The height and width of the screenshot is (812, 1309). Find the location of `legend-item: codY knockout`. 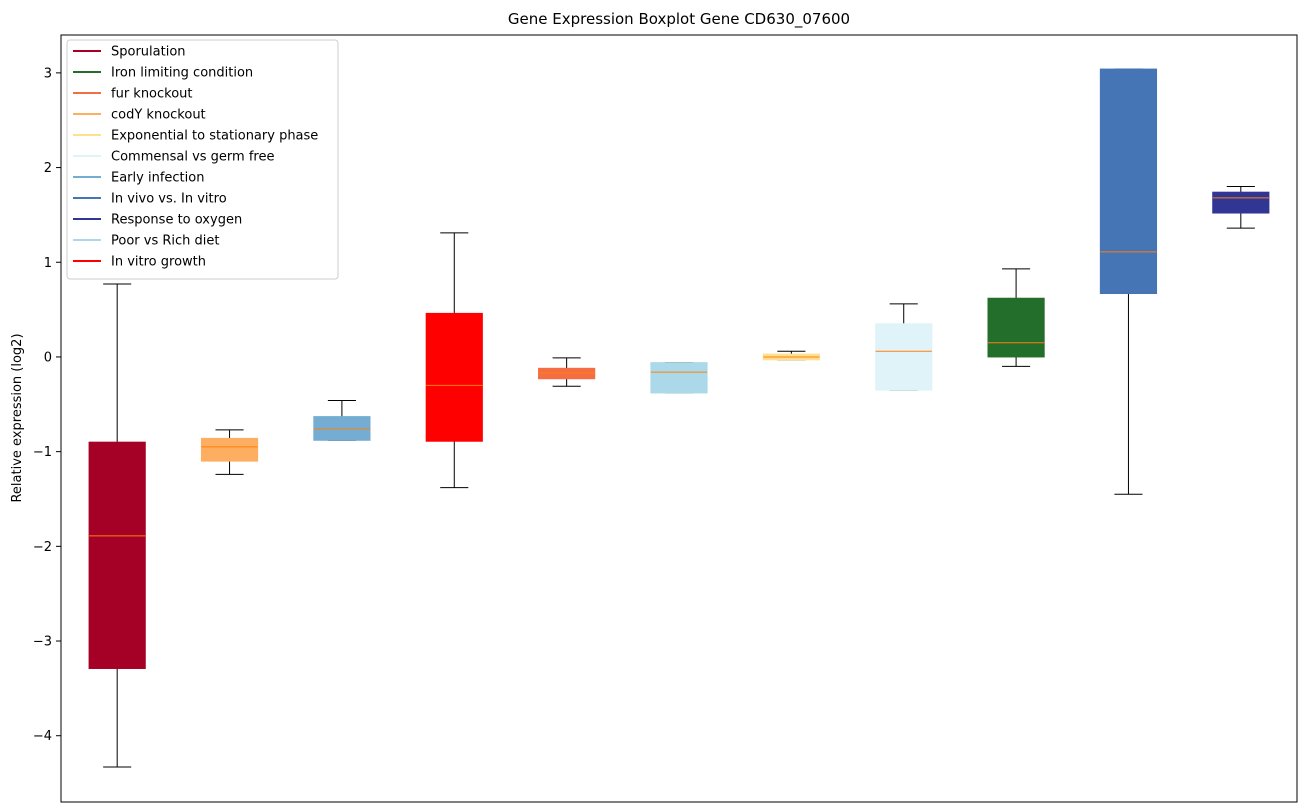

legend-item: codY knockout is located at coordinates (139, 115).